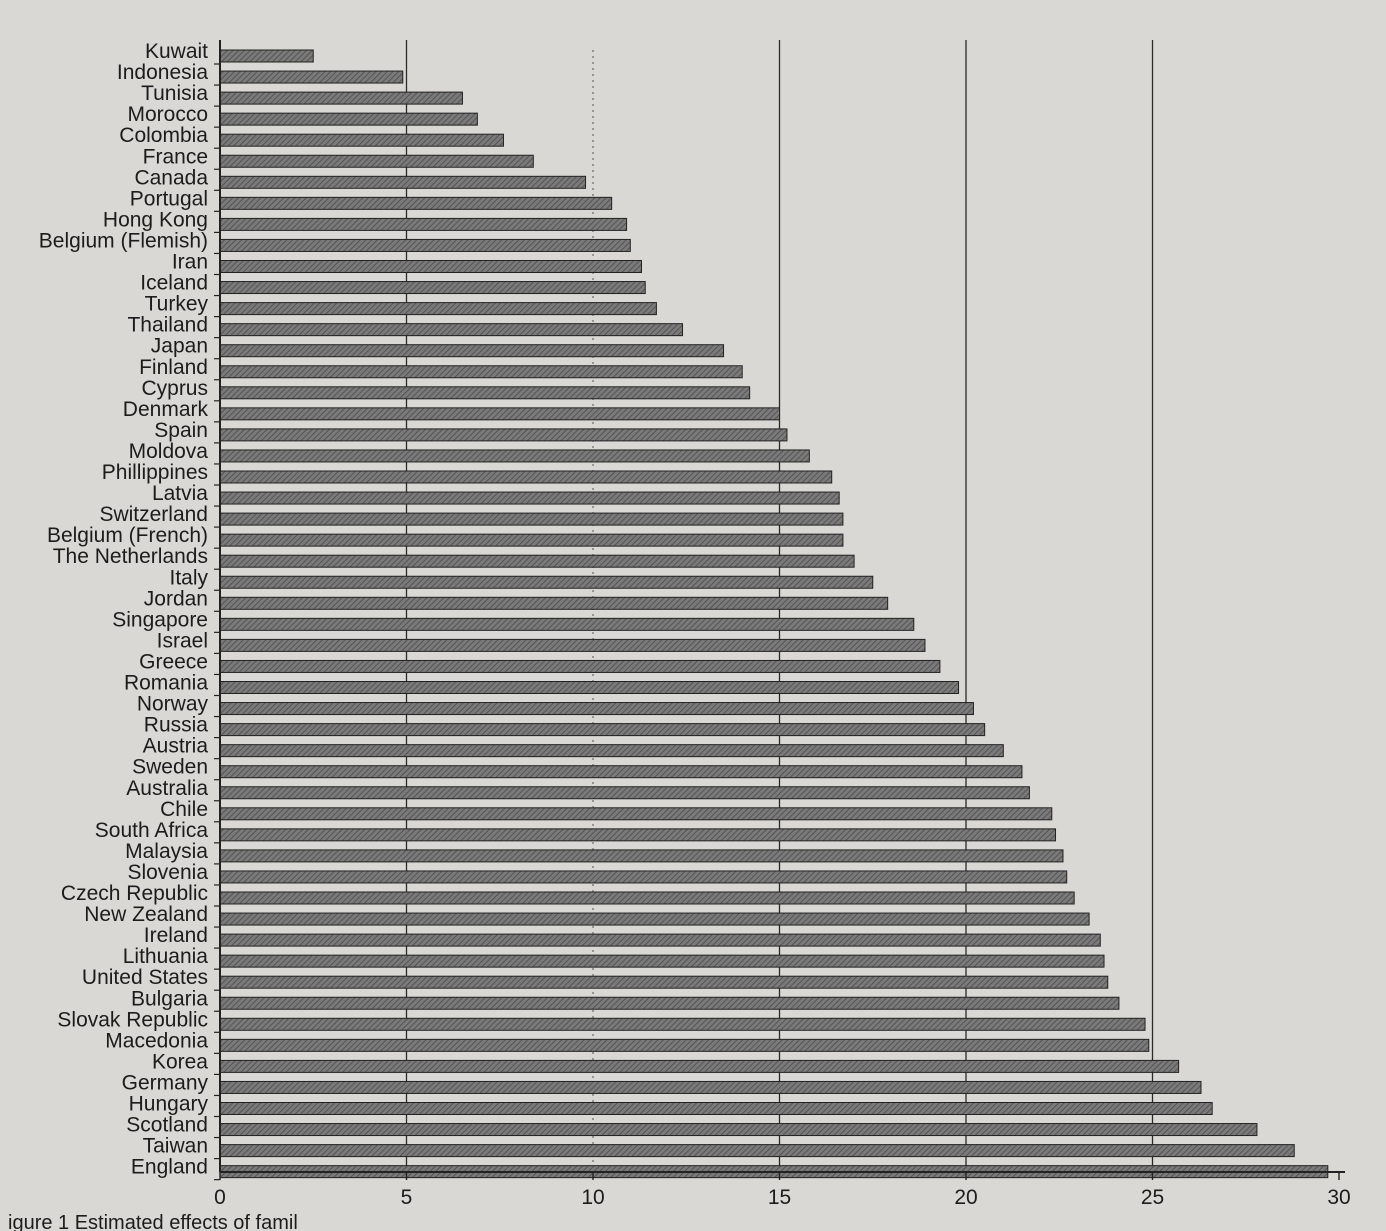  What do you see at coordinates (451, 330) in the screenshot?
I see `bar-thailand` at bounding box center [451, 330].